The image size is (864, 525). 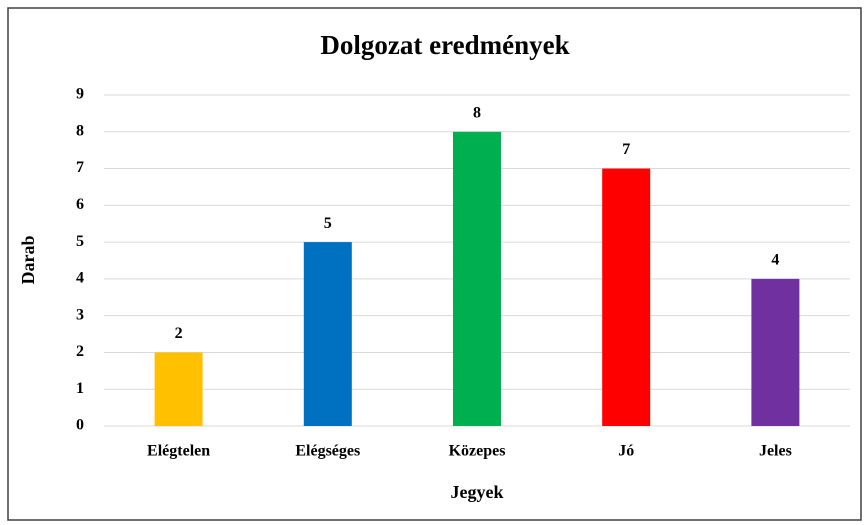 What do you see at coordinates (477, 492) in the screenshot?
I see `x-axis-label: Jegyek` at bounding box center [477, 492].